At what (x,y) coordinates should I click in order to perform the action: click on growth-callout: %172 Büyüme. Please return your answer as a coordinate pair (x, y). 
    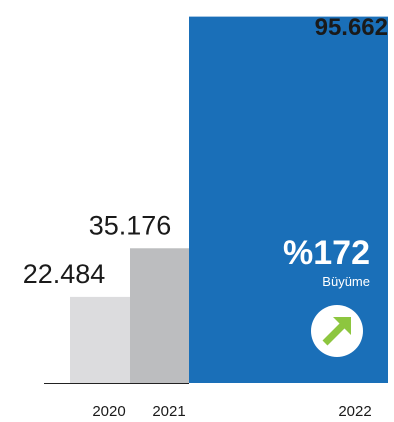
    Looking at the image, I should click on (326, 295).